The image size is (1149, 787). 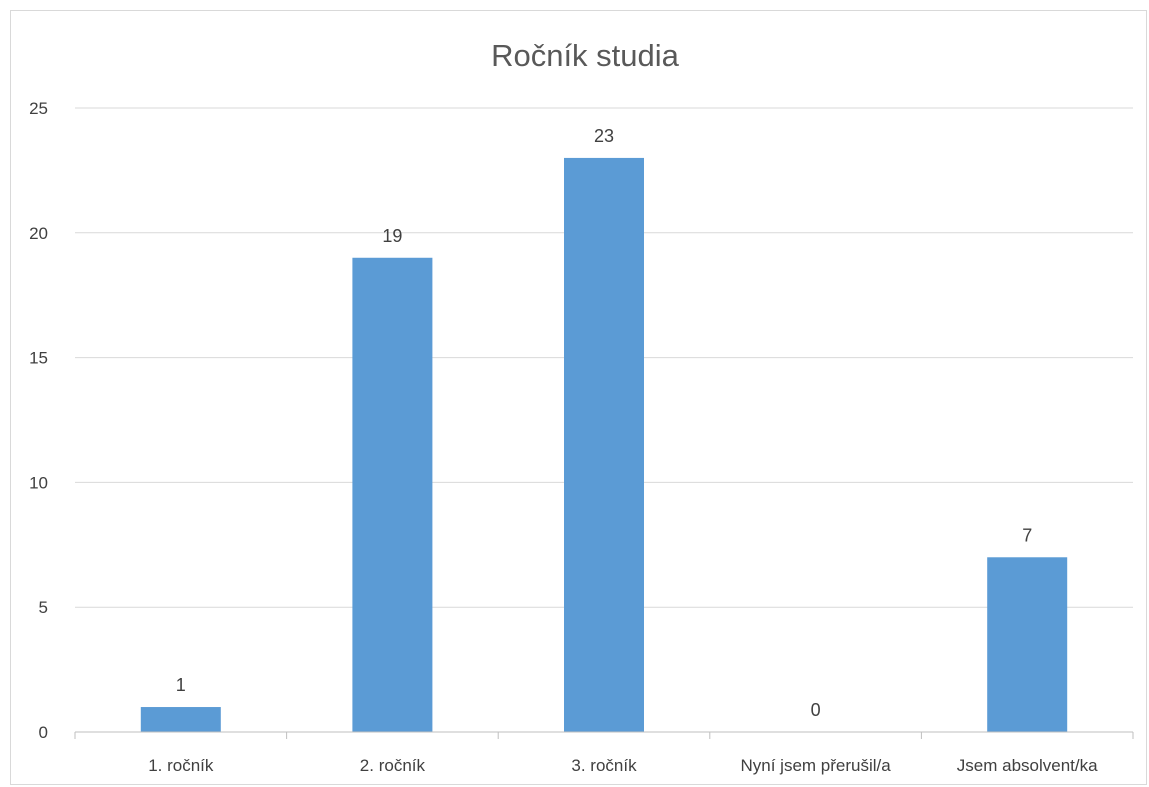 What do you see at coordinates (43, 607) in the screenshot?
I see `y-tick-label: 5` at bounding box center [43, 607].